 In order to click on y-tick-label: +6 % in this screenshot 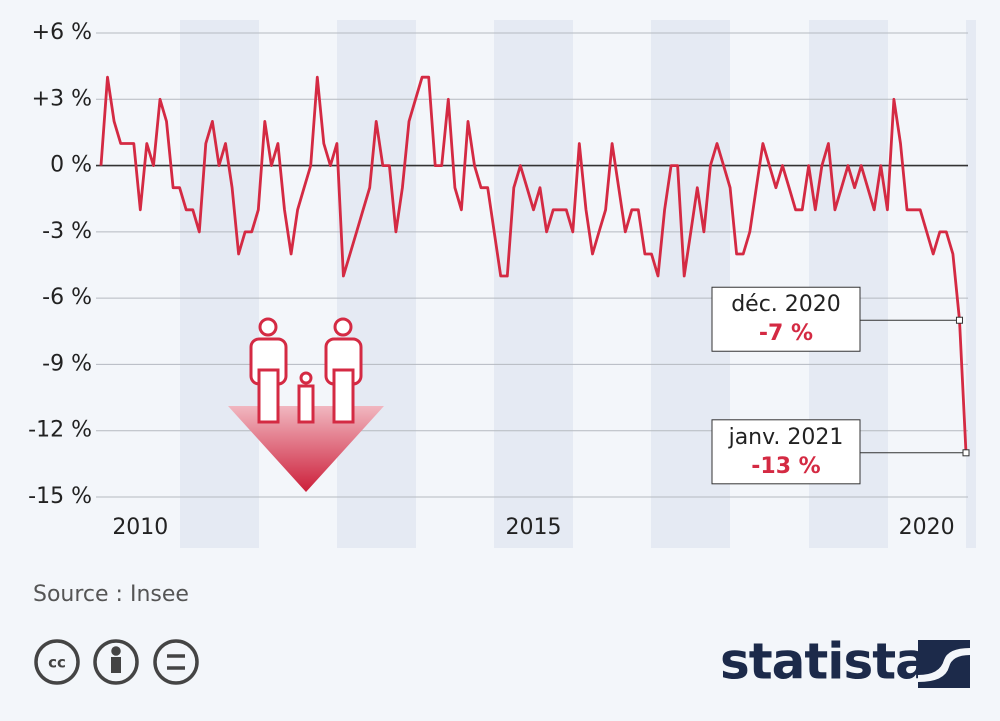, I will do `click(62, 32)`.